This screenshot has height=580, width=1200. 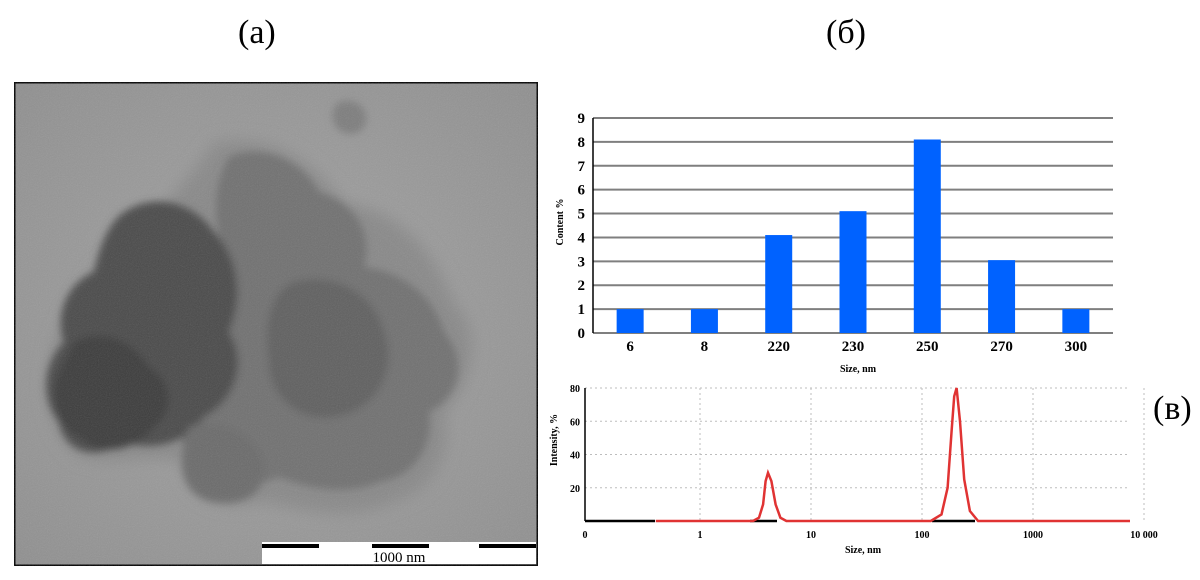 I want to click on bar-chart-bars, so click(x=853, y=236).